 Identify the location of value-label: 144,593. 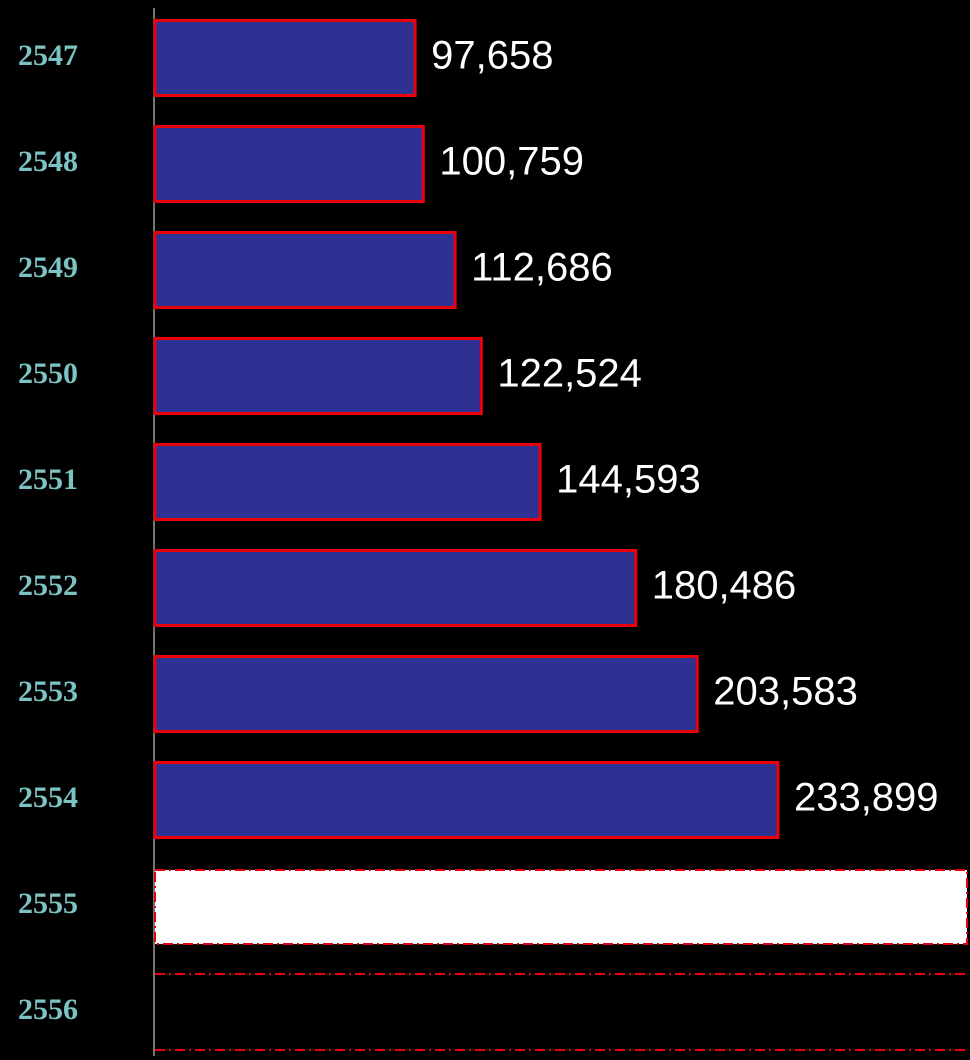
(628, 480).